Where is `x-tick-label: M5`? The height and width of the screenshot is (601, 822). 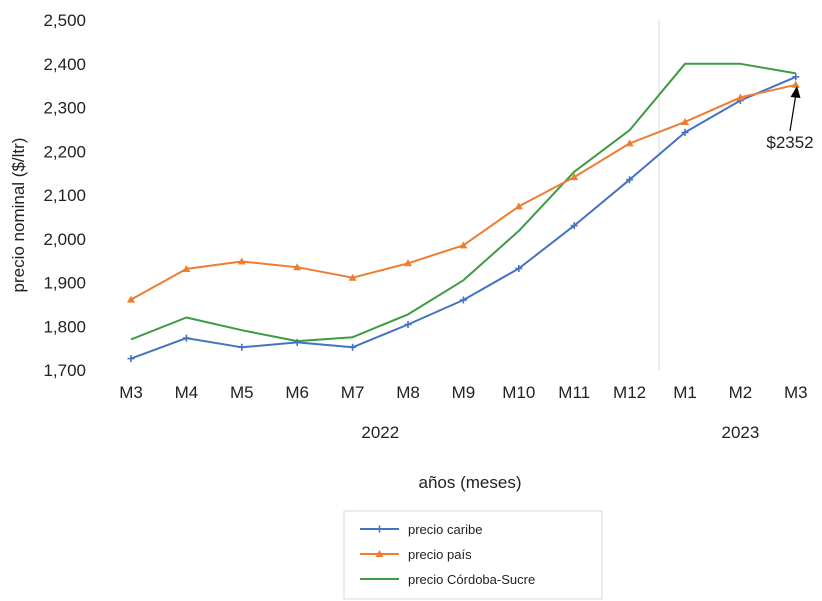
x-tick-label: M5 is located at coordinates (242, 392).